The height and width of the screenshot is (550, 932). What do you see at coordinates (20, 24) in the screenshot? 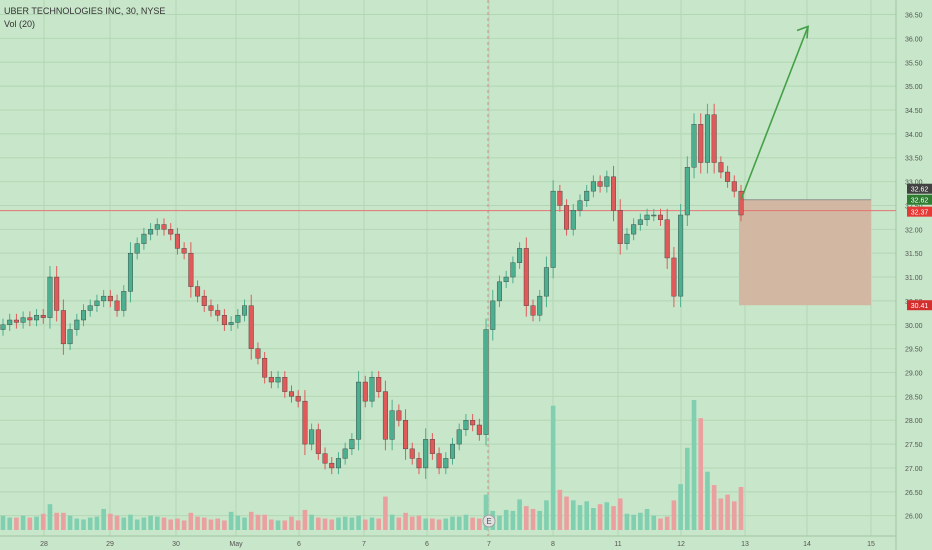
I see `volume-indicator-label: Vol (20)` at bounding box center [20, 24].